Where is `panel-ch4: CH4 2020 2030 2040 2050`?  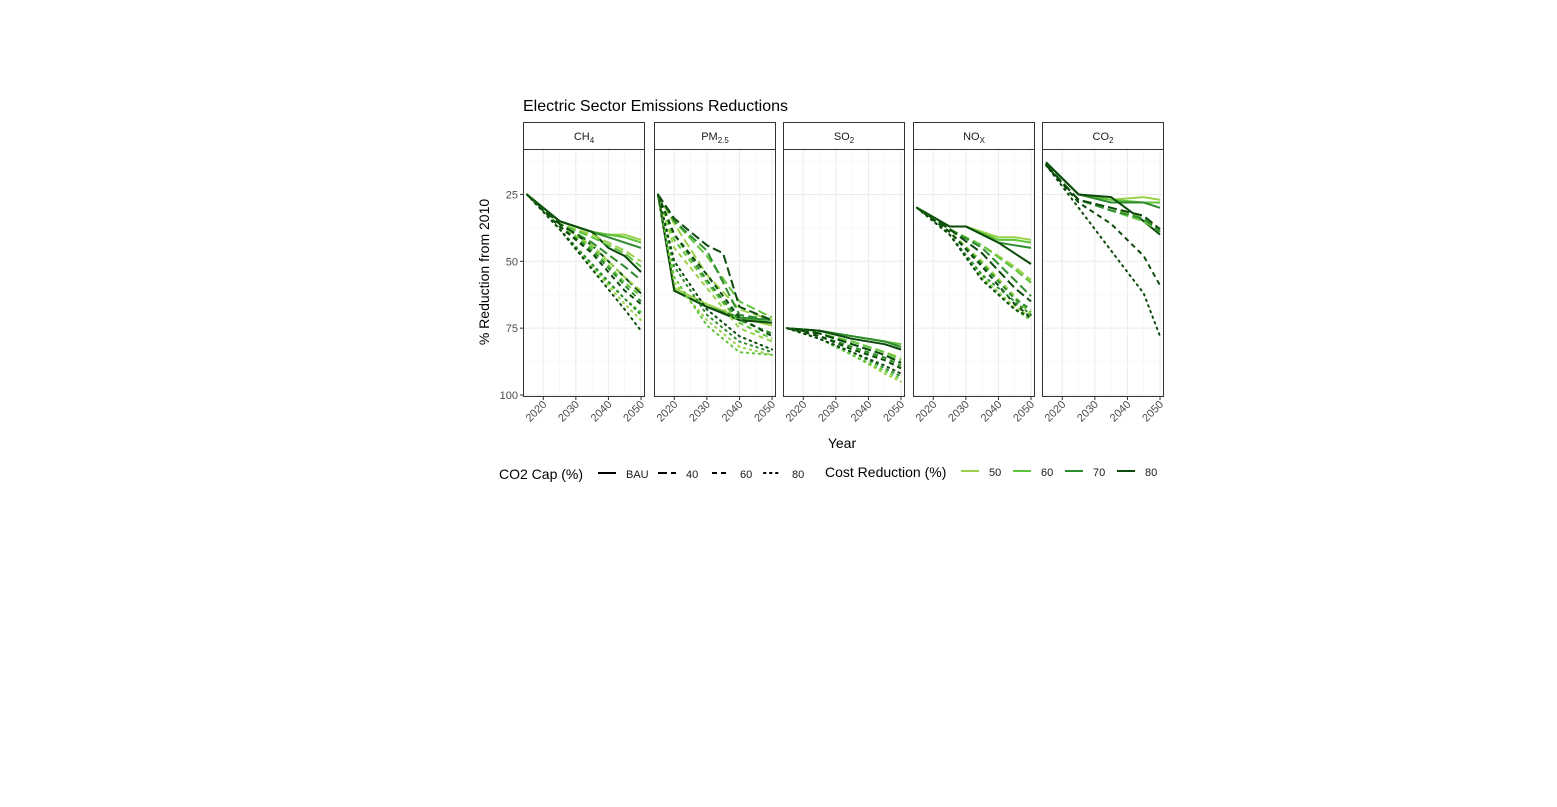 panel-ch4: CH4 2020 2030 2040 2050 is located at coordinates (585, 273).